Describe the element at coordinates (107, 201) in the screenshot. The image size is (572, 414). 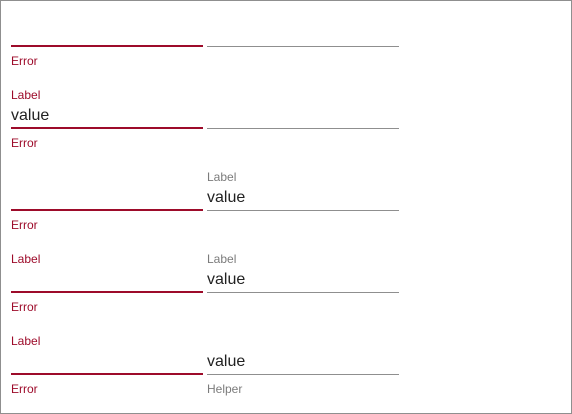
I see `text-field-row3-left: Error` at that location.